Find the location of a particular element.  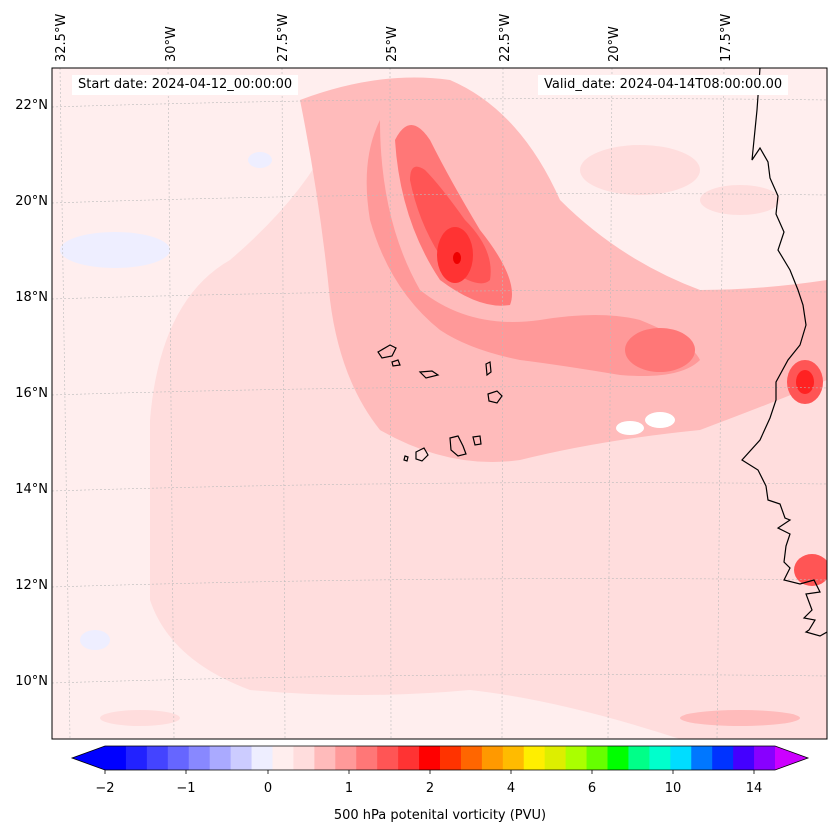

colorbar-tick-label: 14 is located at coordinates (754, 788).